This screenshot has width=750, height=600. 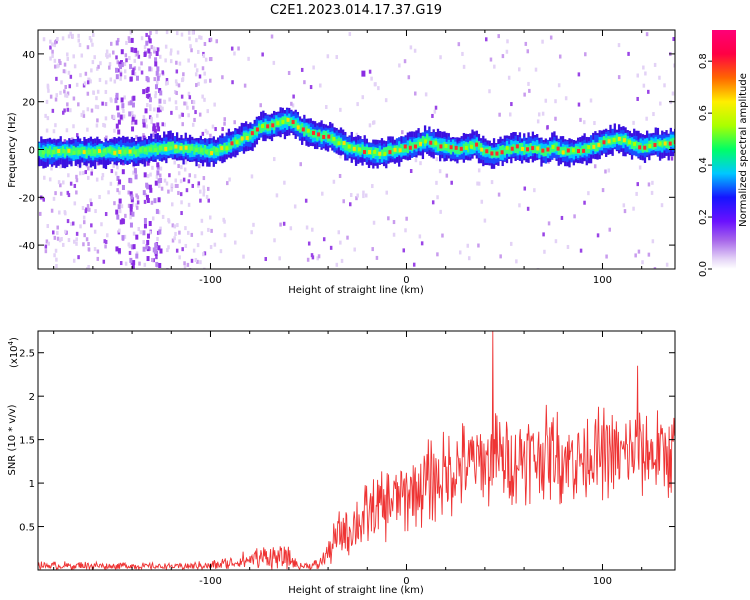 I want to click on spectrogram-ylabel: Frequency (Hz), so click(x=12, y=150).